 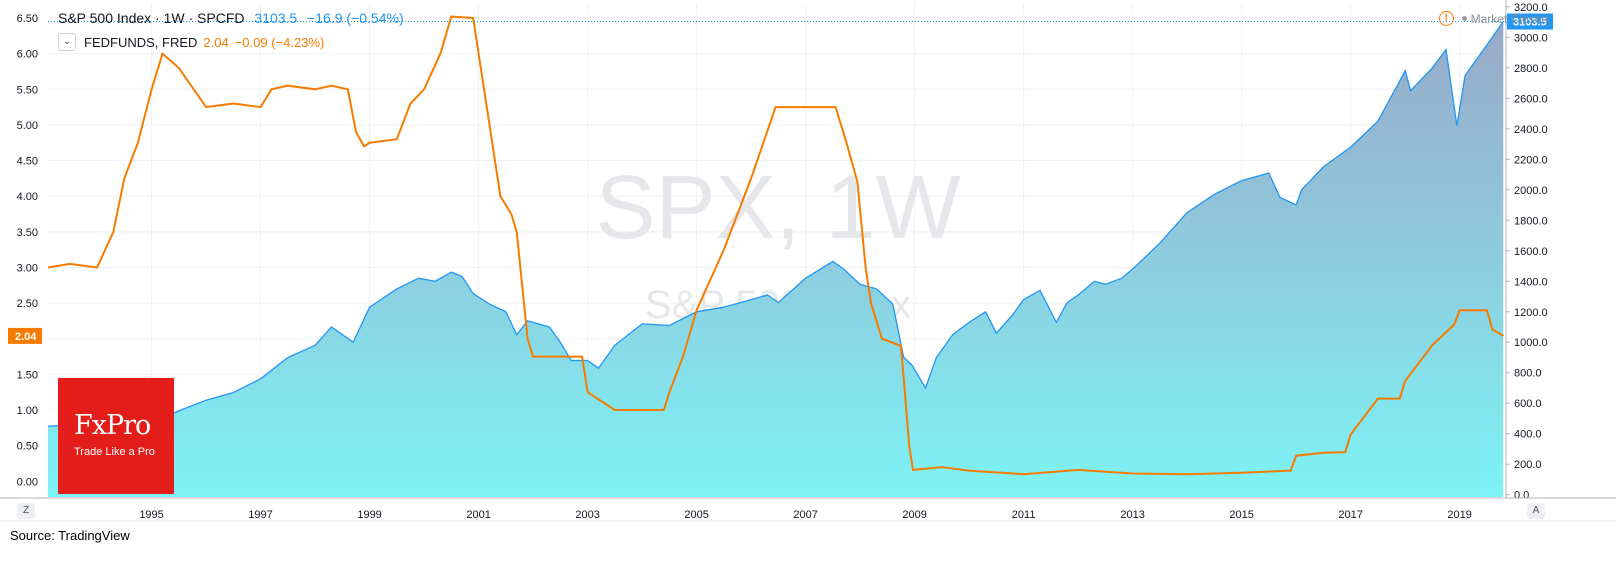 I want to click on symbol-title: S&P 500 Index · 1W · SPCFD, so click(x=151, y=18).